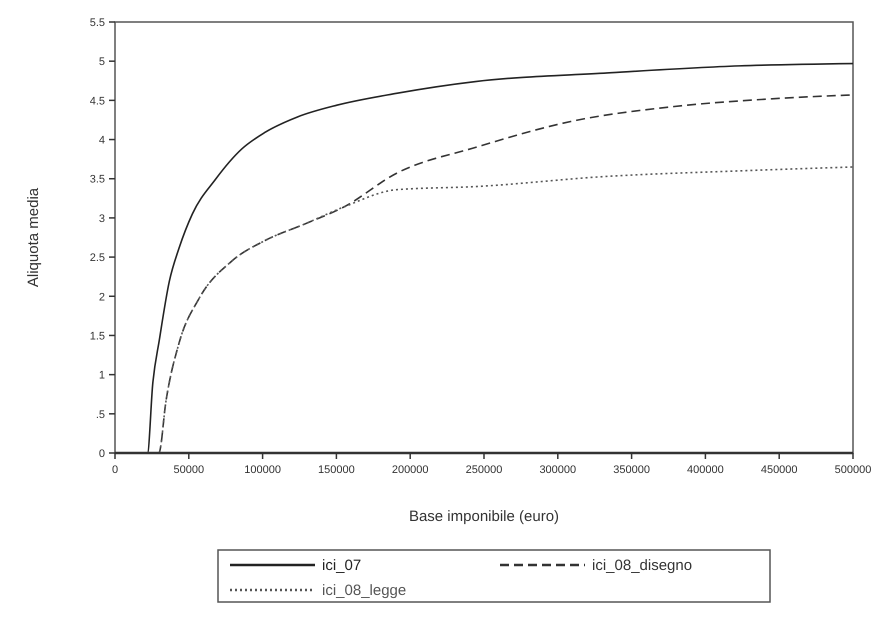 This screenshot has height=619, width=891. I want to click on y-tick-label: 1.5, so click(97, 336).